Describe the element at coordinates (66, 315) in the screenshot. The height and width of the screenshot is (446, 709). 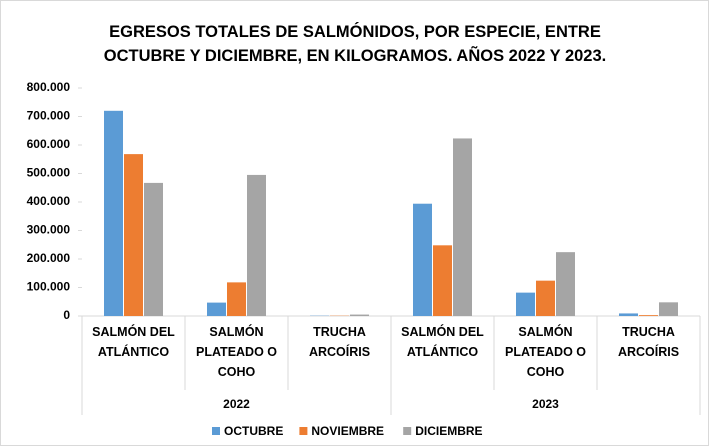
I see `y-tick-label: 0` at that location.